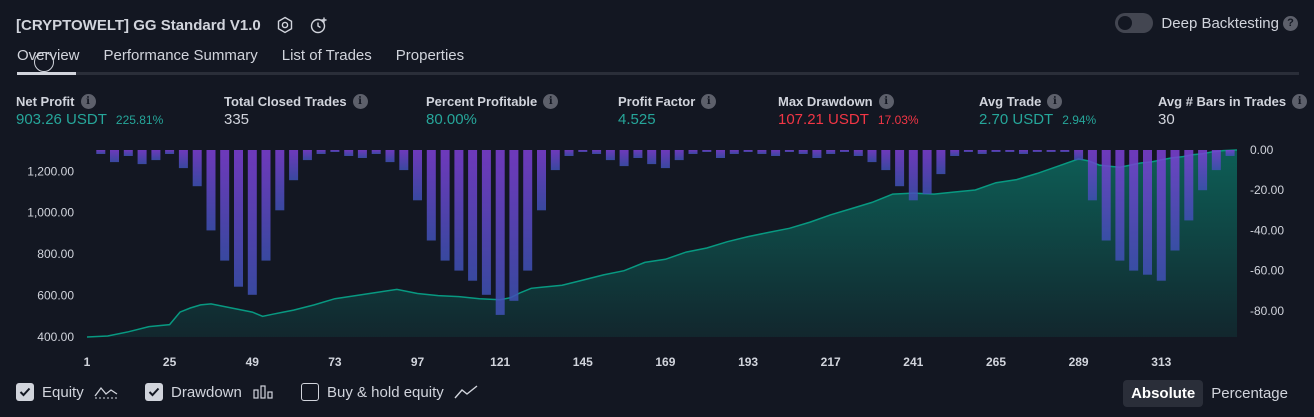  What do you see at coordinates (63, 392) in the screenshot?
I see `legend-label: Equity` at bounding box center [63, 392].